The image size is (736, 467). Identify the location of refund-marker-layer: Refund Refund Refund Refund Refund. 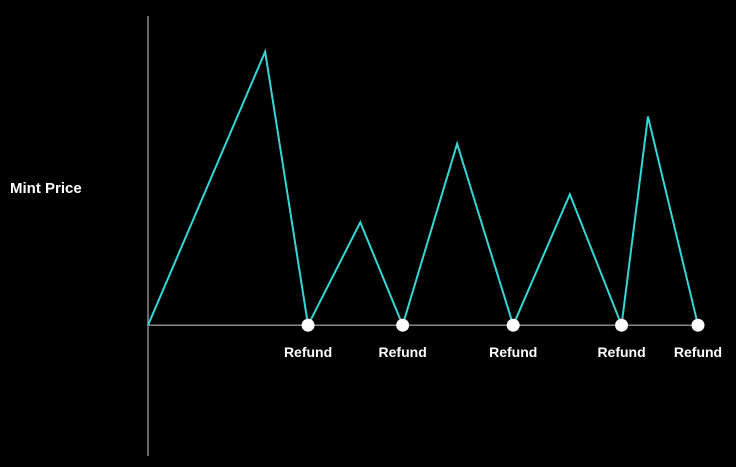
(503, 339).